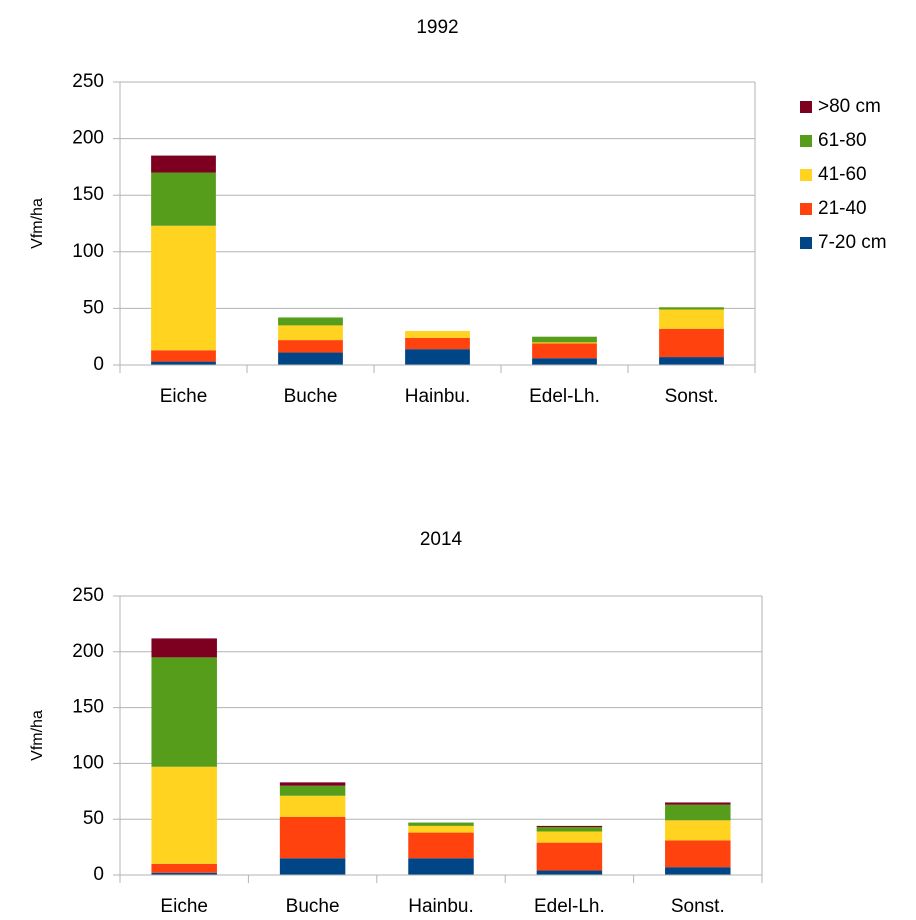 Image resolution: width=916 pixels, height=920 pixels. I want to click on legend-label: 21-40, so click(842, 208).